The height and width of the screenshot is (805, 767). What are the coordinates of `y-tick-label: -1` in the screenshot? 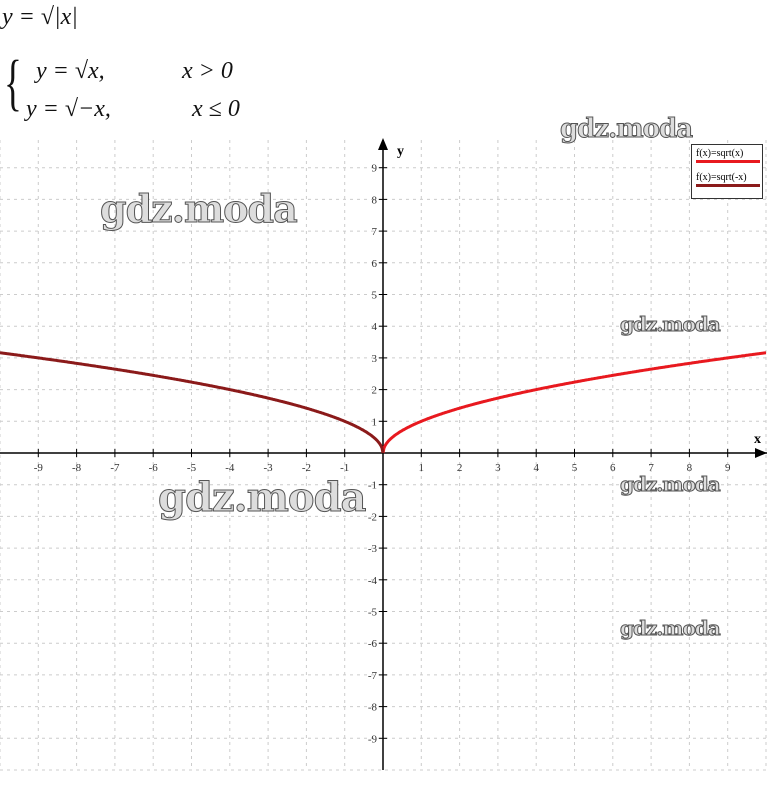 It's located at (372, 486).